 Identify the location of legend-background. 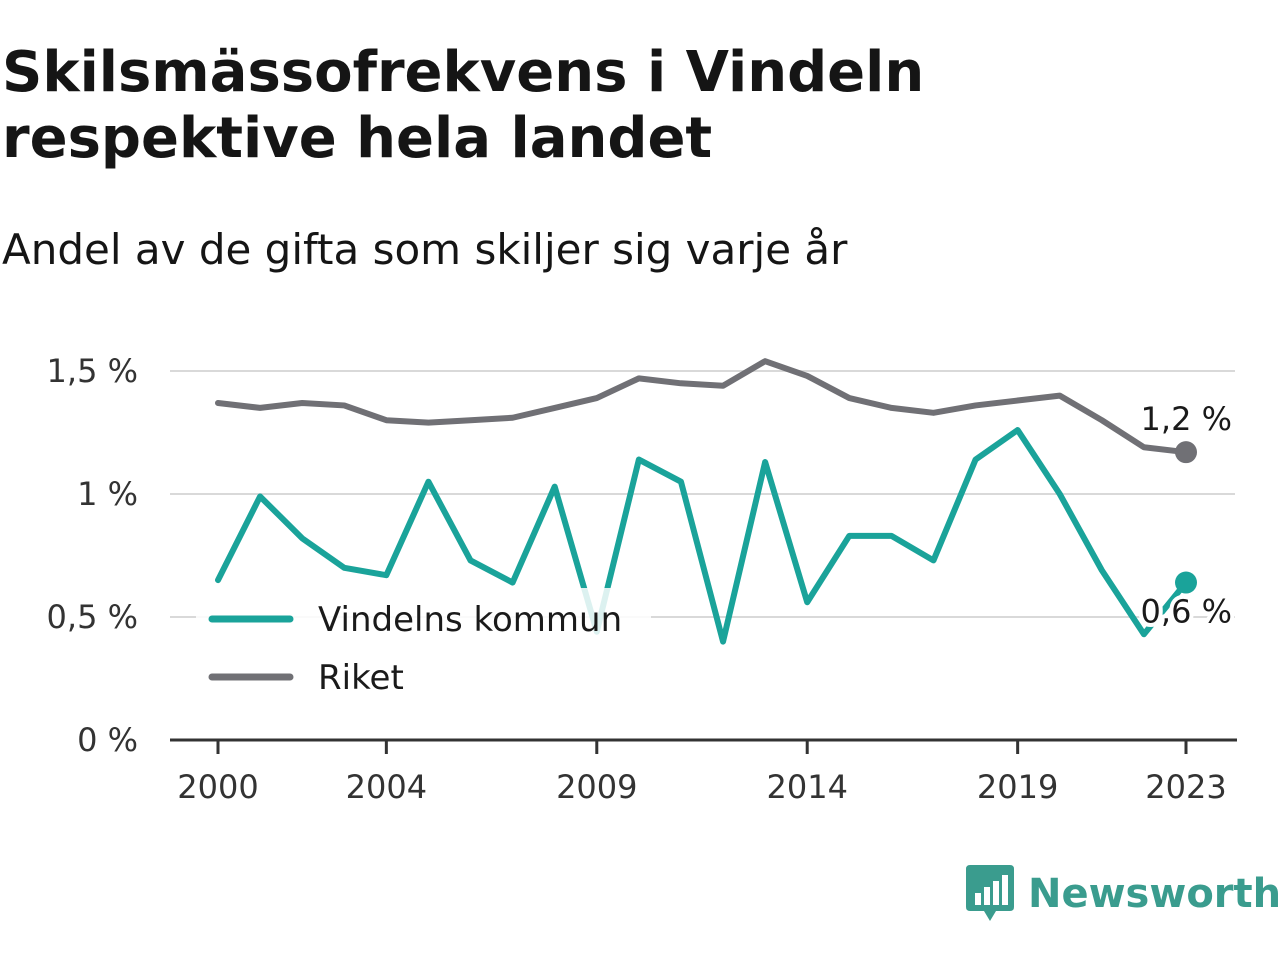
(423, 647).